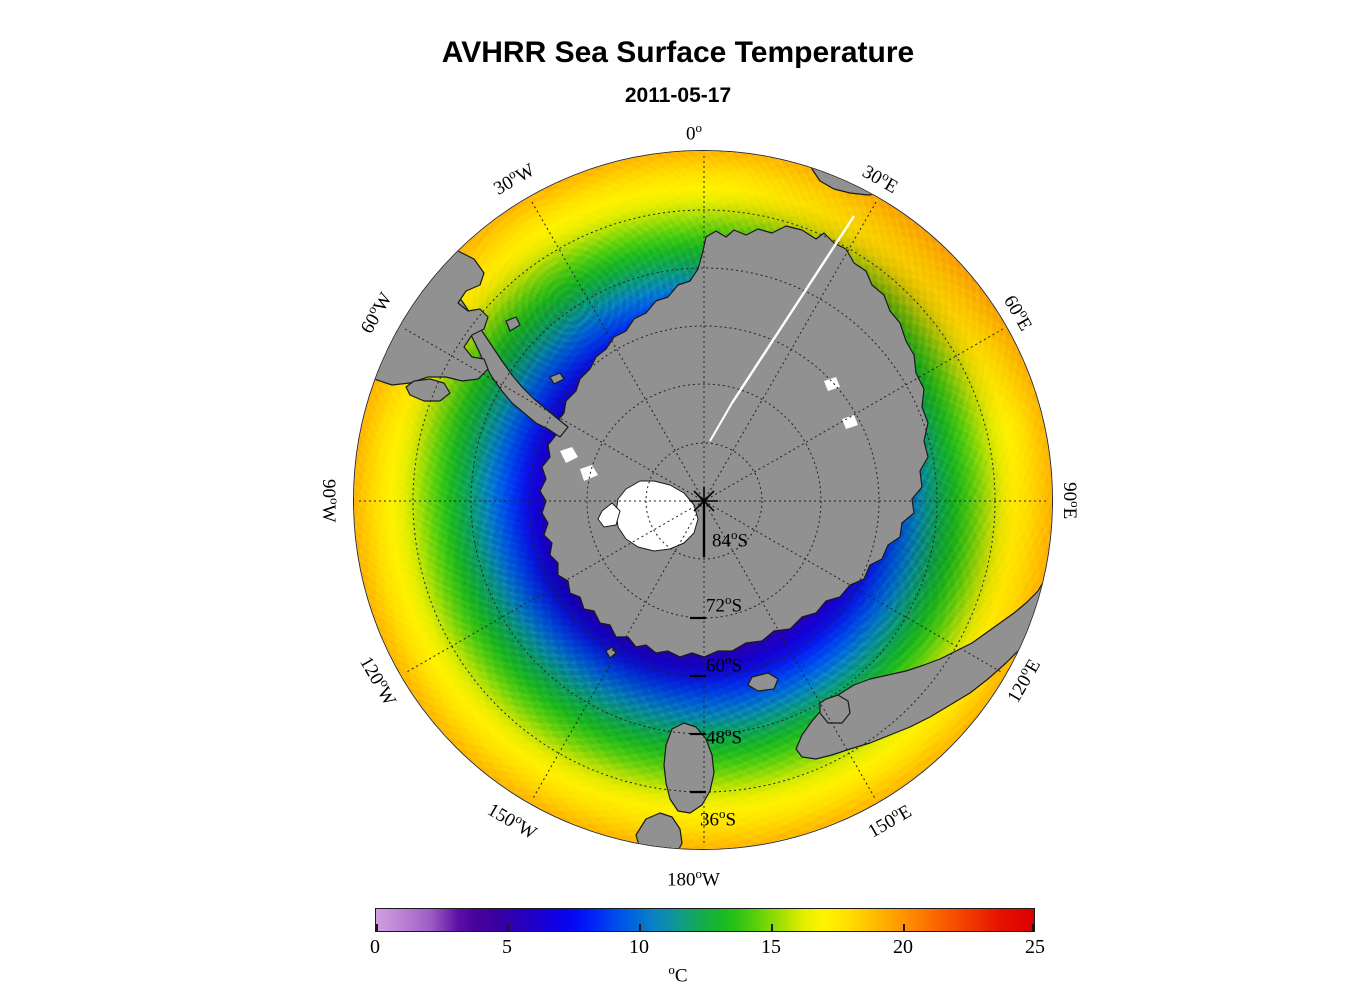  What do you see at coordinates (763, 682) in the screenshot?
I see `kangaroo-island` at bounding box center [763, 682].